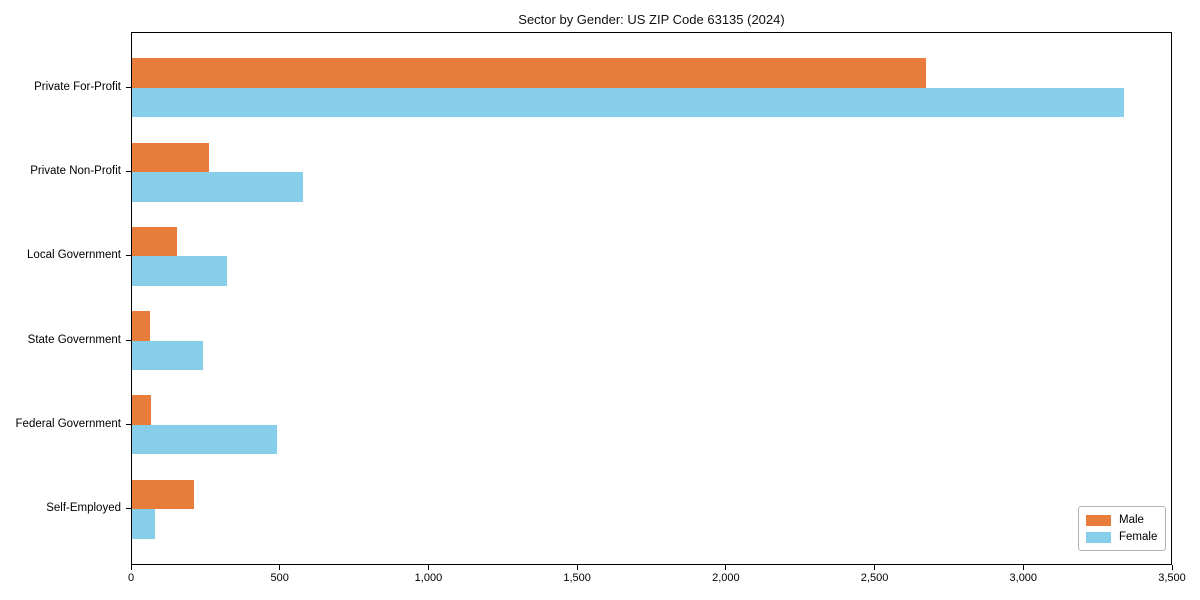 The width and height of the screenshot is (1200, 600). Describe the element at coordinates (131, 578) in the screenshot. I see `x-tick-label: 0` at that location.